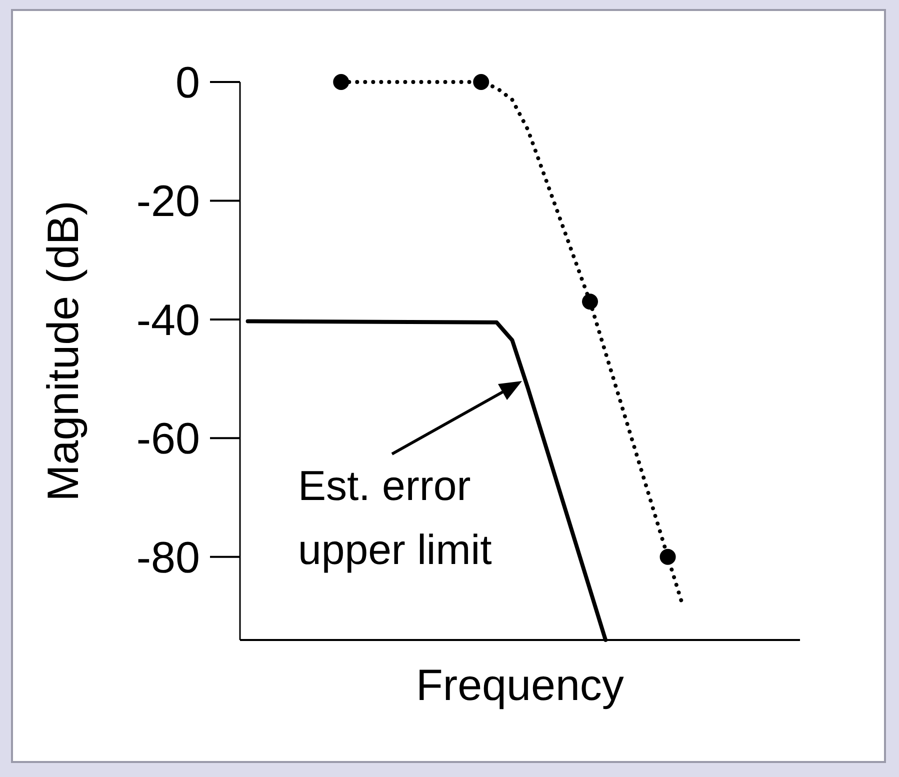 Image resolution: width=899 pixels, height=777 pixels. I want to click on y-tick-label: -40, so click(168, 320).